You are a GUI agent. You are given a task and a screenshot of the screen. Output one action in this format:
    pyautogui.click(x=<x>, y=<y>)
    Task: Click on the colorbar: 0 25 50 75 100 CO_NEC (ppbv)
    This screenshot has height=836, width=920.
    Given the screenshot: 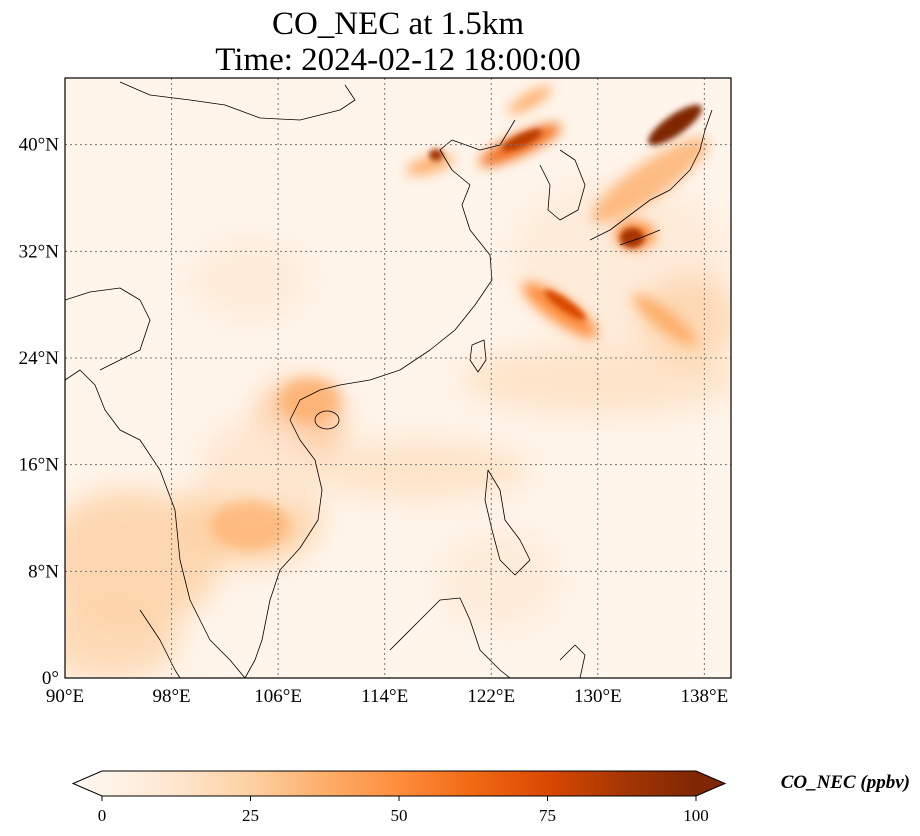 What is the action you would take?
    pyautogui.click(x=490, y=797)
    